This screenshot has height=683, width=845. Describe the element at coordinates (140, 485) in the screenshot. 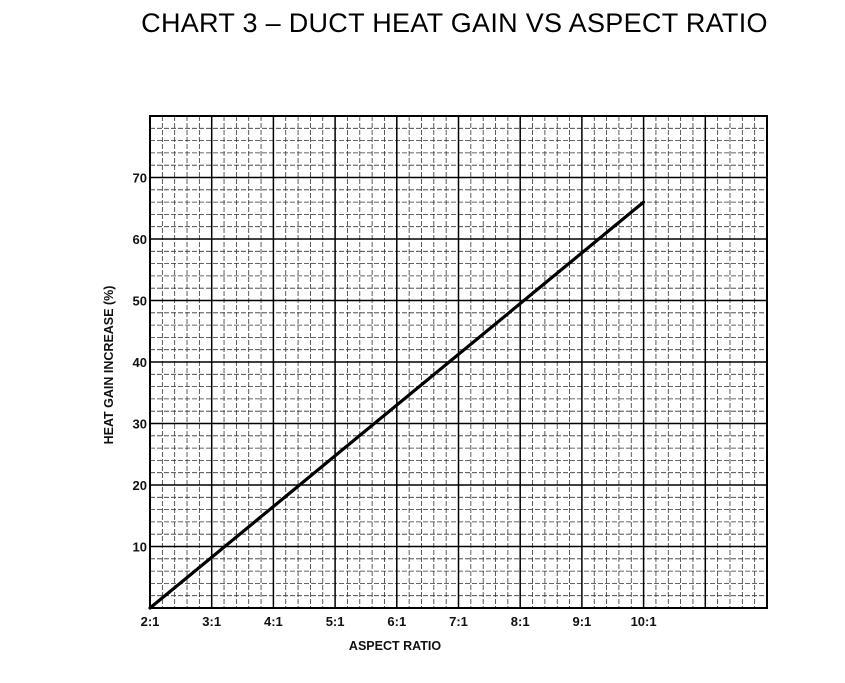

I see `y-tick-label: 20` at that location.